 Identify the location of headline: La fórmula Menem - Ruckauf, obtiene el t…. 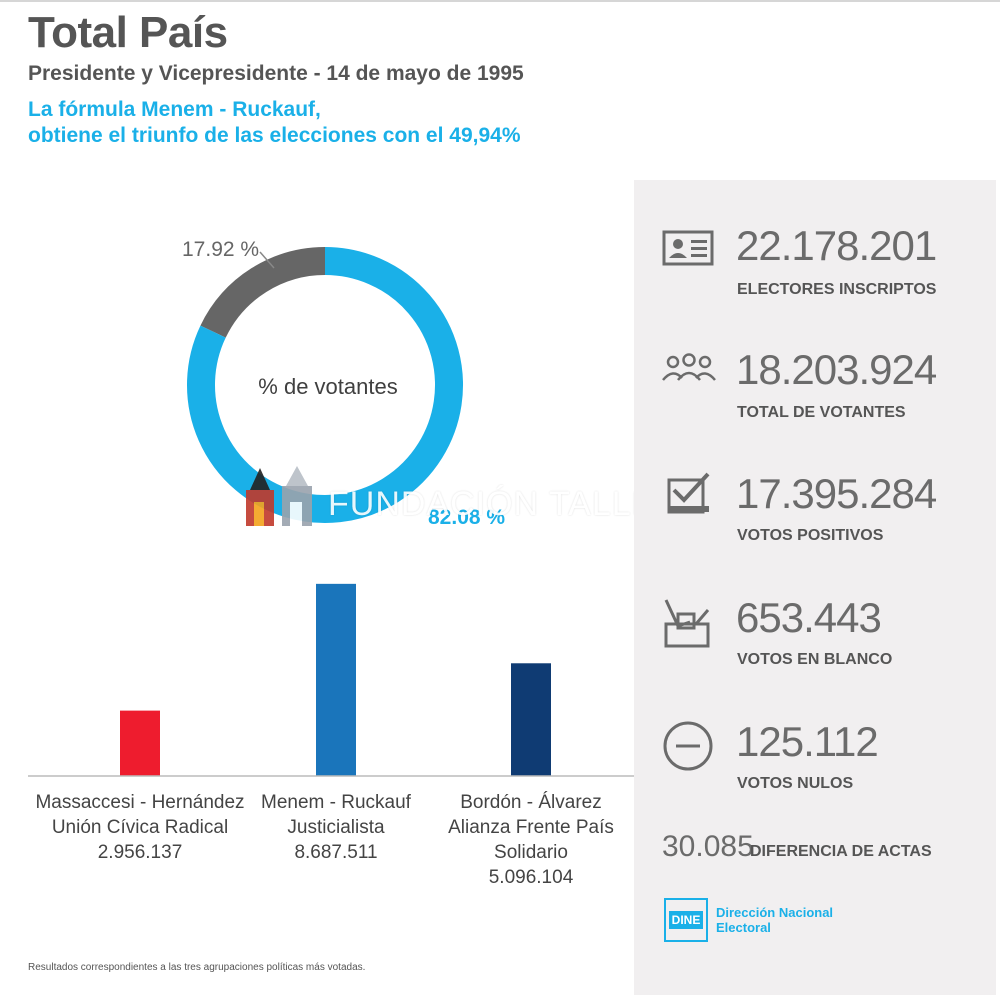
(274, 123).